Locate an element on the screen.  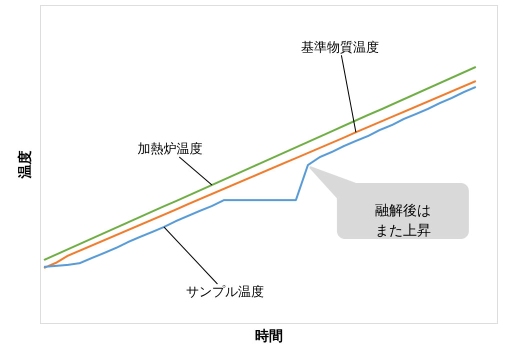
y-axis-title: 温度 is located at coordinates (25, 165).